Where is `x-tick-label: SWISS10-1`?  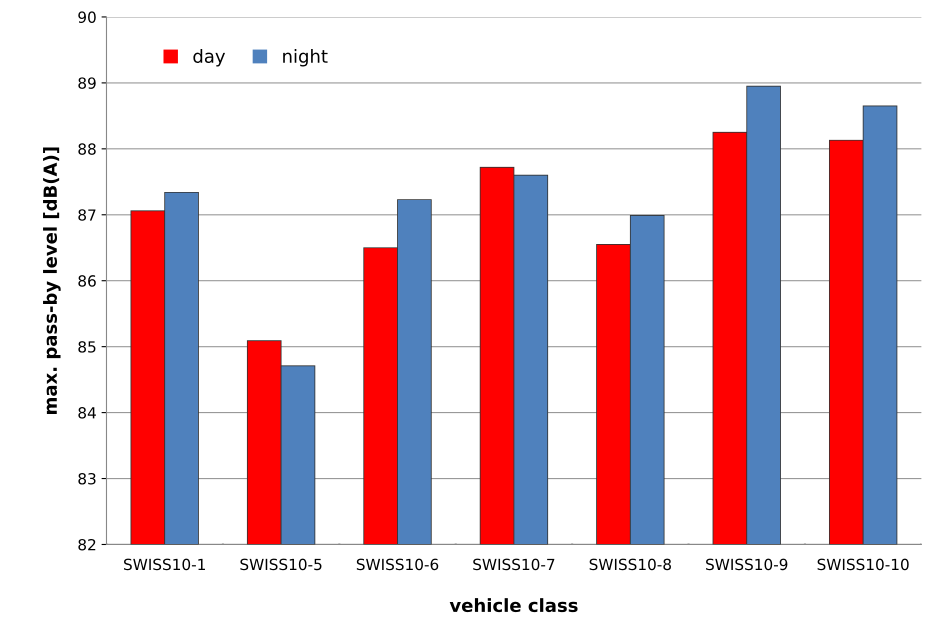 x-tick-label: SWISS10-1 is located at coordinates (164, 564).